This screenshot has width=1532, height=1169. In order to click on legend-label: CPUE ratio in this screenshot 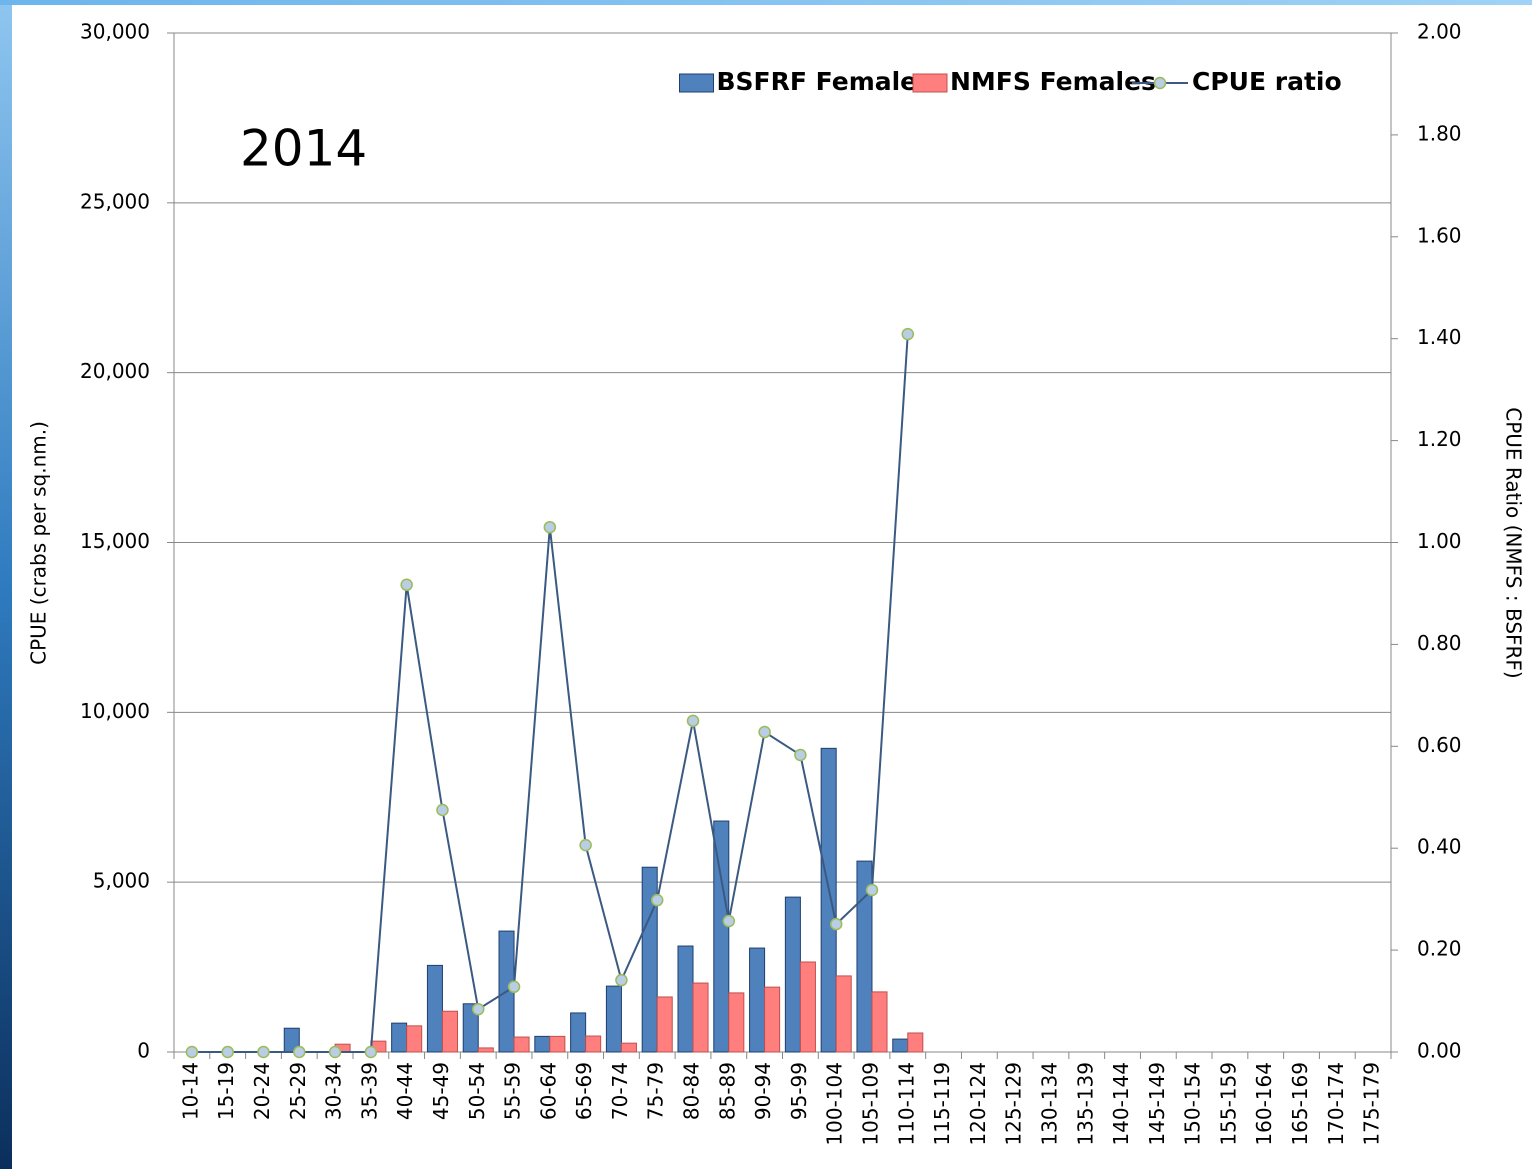, I will do `click(1267, 81)`.